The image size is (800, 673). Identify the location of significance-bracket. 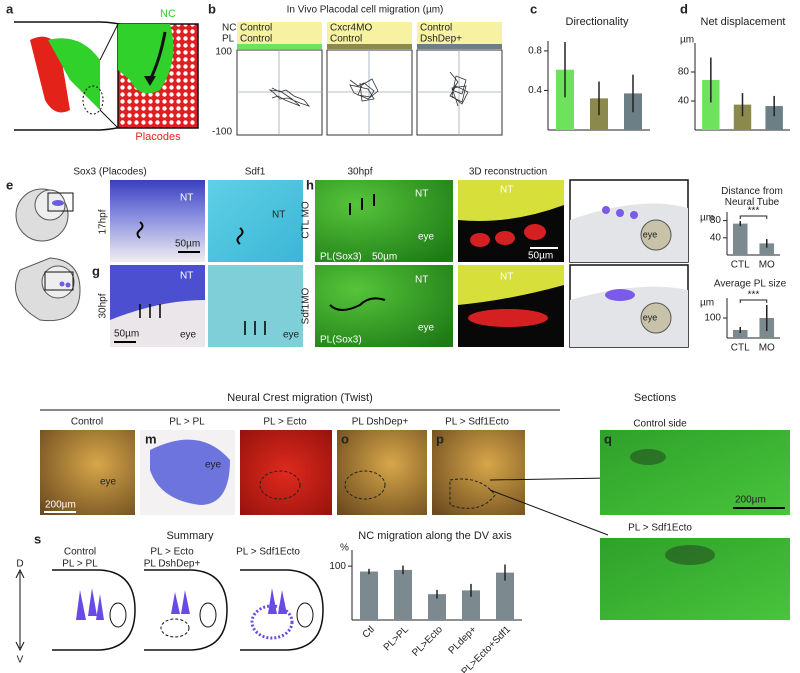
(753, 301).